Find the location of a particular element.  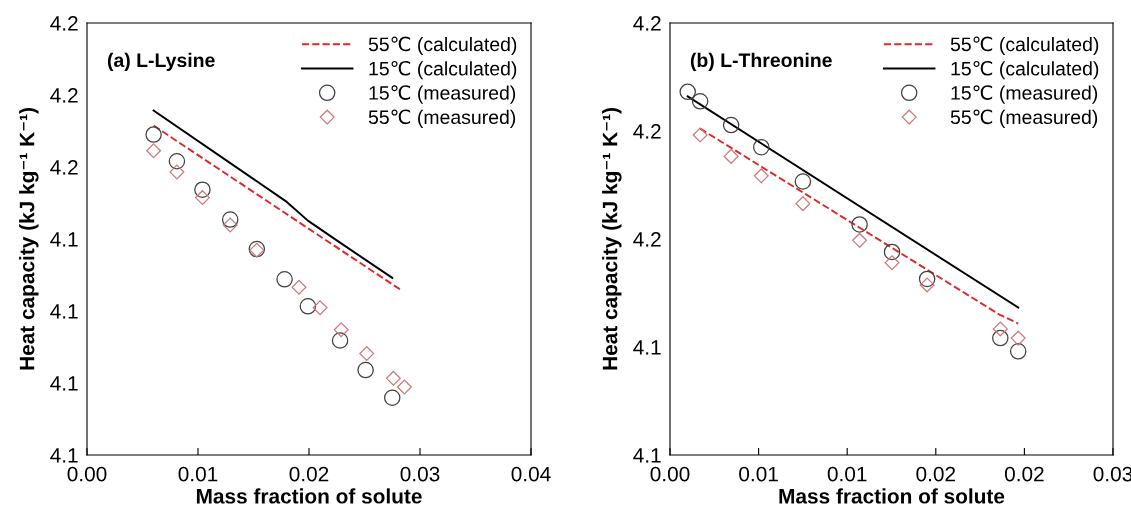

text: (a) L-Lysine is located at coordinates (161, 61).